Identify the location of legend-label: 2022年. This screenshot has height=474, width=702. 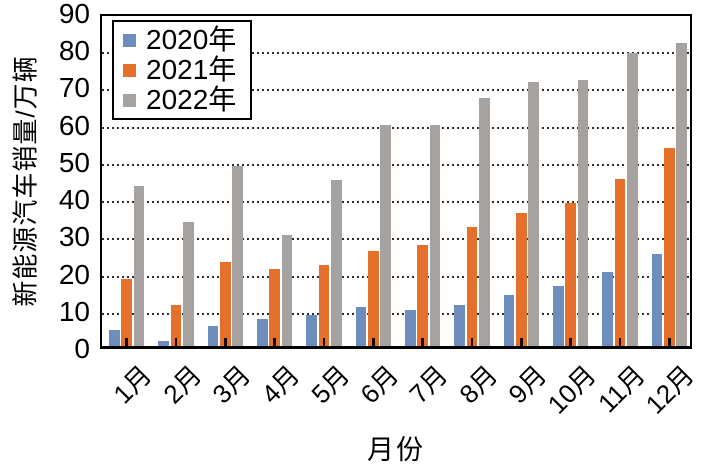
(191, 99).